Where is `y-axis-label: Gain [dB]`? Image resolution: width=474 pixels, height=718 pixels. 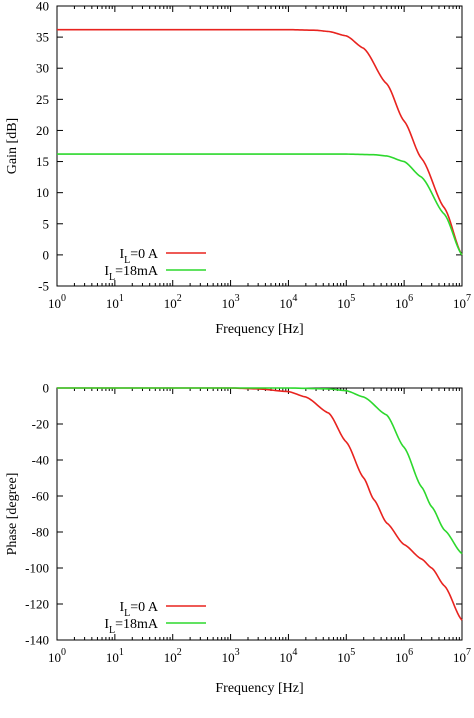 y-axis-label: Gain [dB] is located at coordinates (12, 146).